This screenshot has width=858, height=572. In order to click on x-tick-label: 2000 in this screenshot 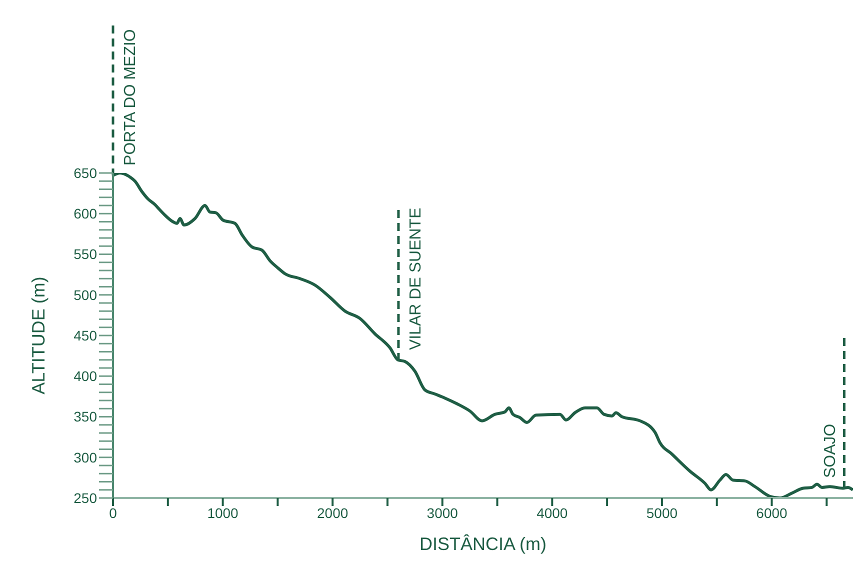, I will do `click(332, 512)`.